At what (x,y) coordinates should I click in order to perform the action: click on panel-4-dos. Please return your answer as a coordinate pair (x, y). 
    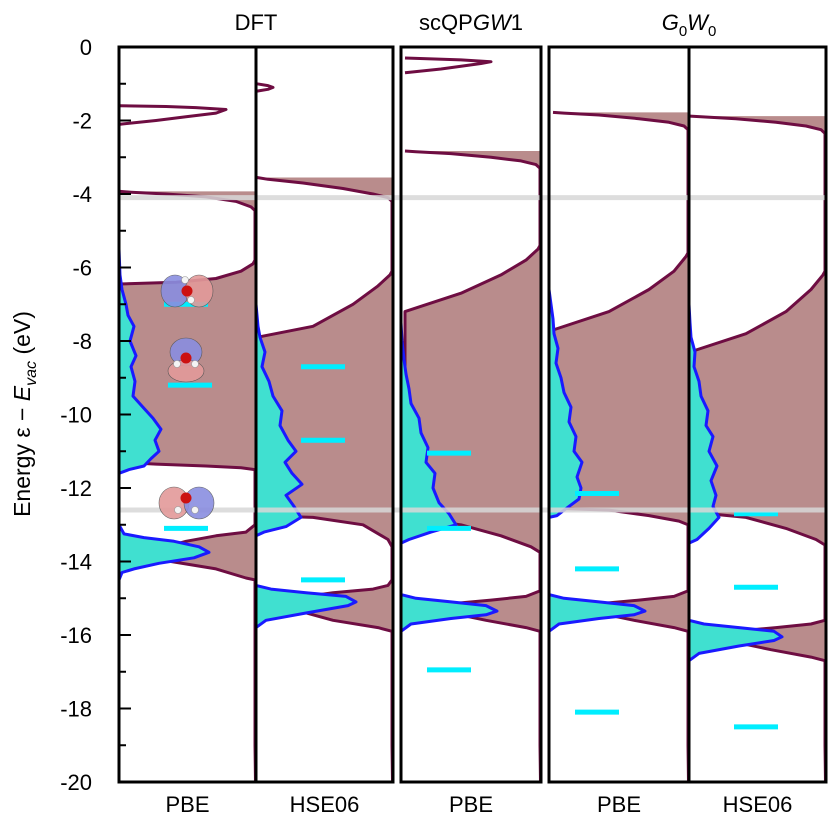
    Looking at the image, I should click on (619, 446).